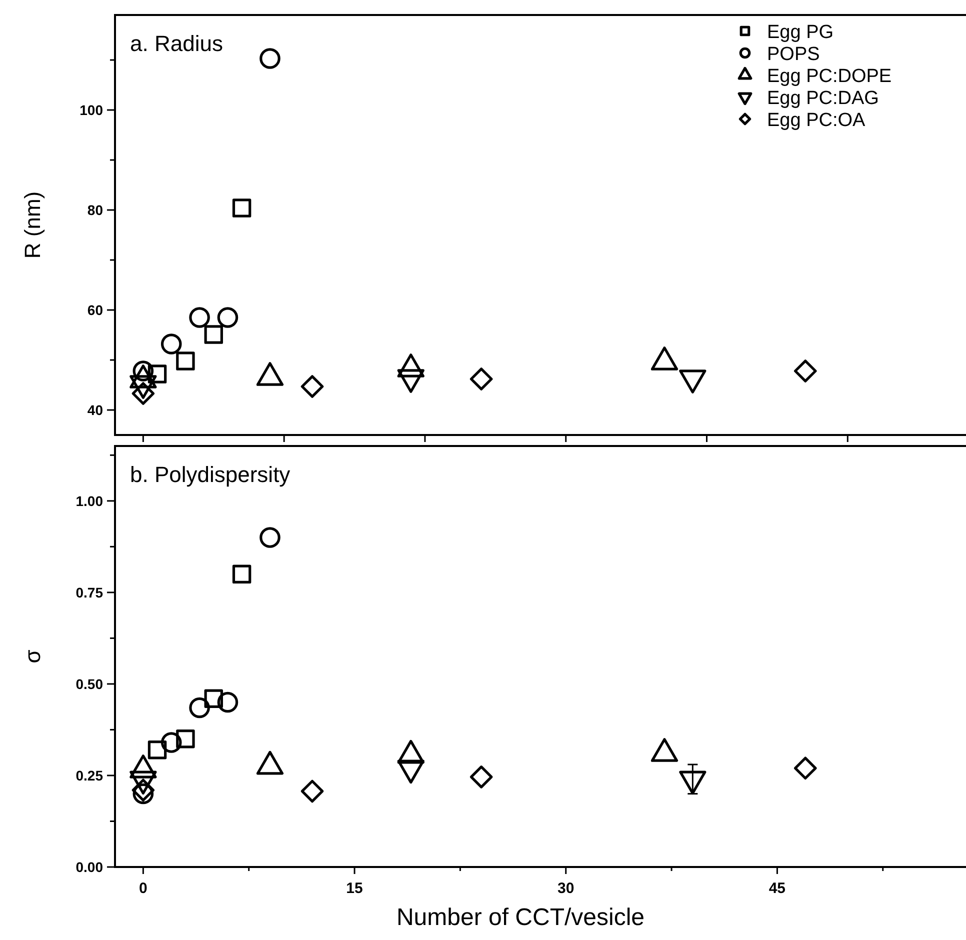  What do you see at coordinates (90, 684) in the screenshot?
I see `y-tick-label: 0.50` at bounding box center [90, 684].